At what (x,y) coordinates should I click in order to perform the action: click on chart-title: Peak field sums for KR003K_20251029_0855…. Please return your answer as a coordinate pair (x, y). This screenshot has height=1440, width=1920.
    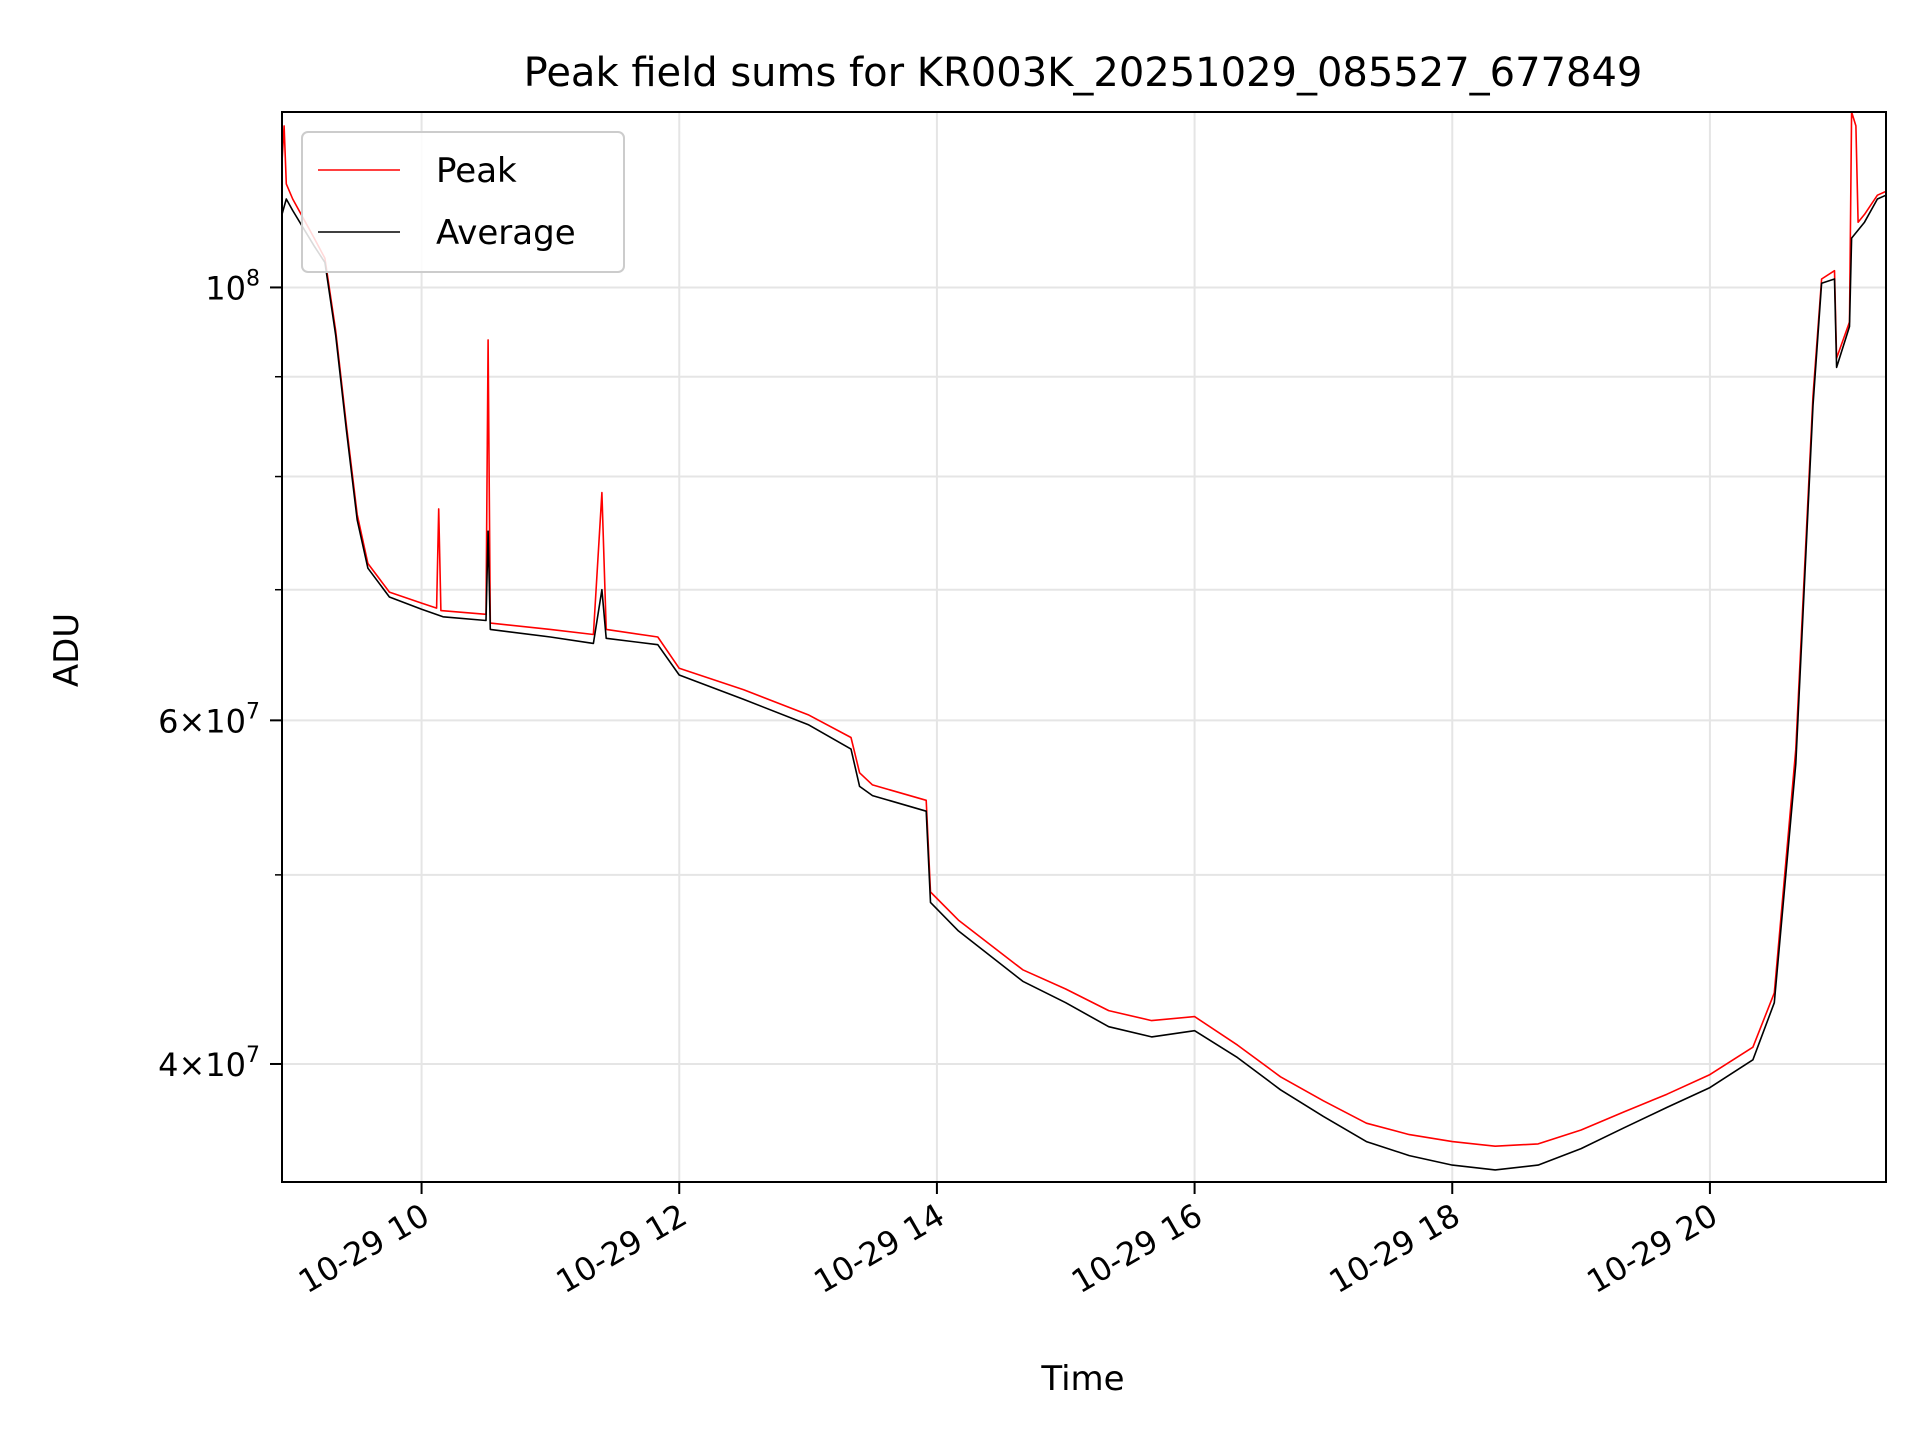
    Looking at the image, I should click on (1083, 73).